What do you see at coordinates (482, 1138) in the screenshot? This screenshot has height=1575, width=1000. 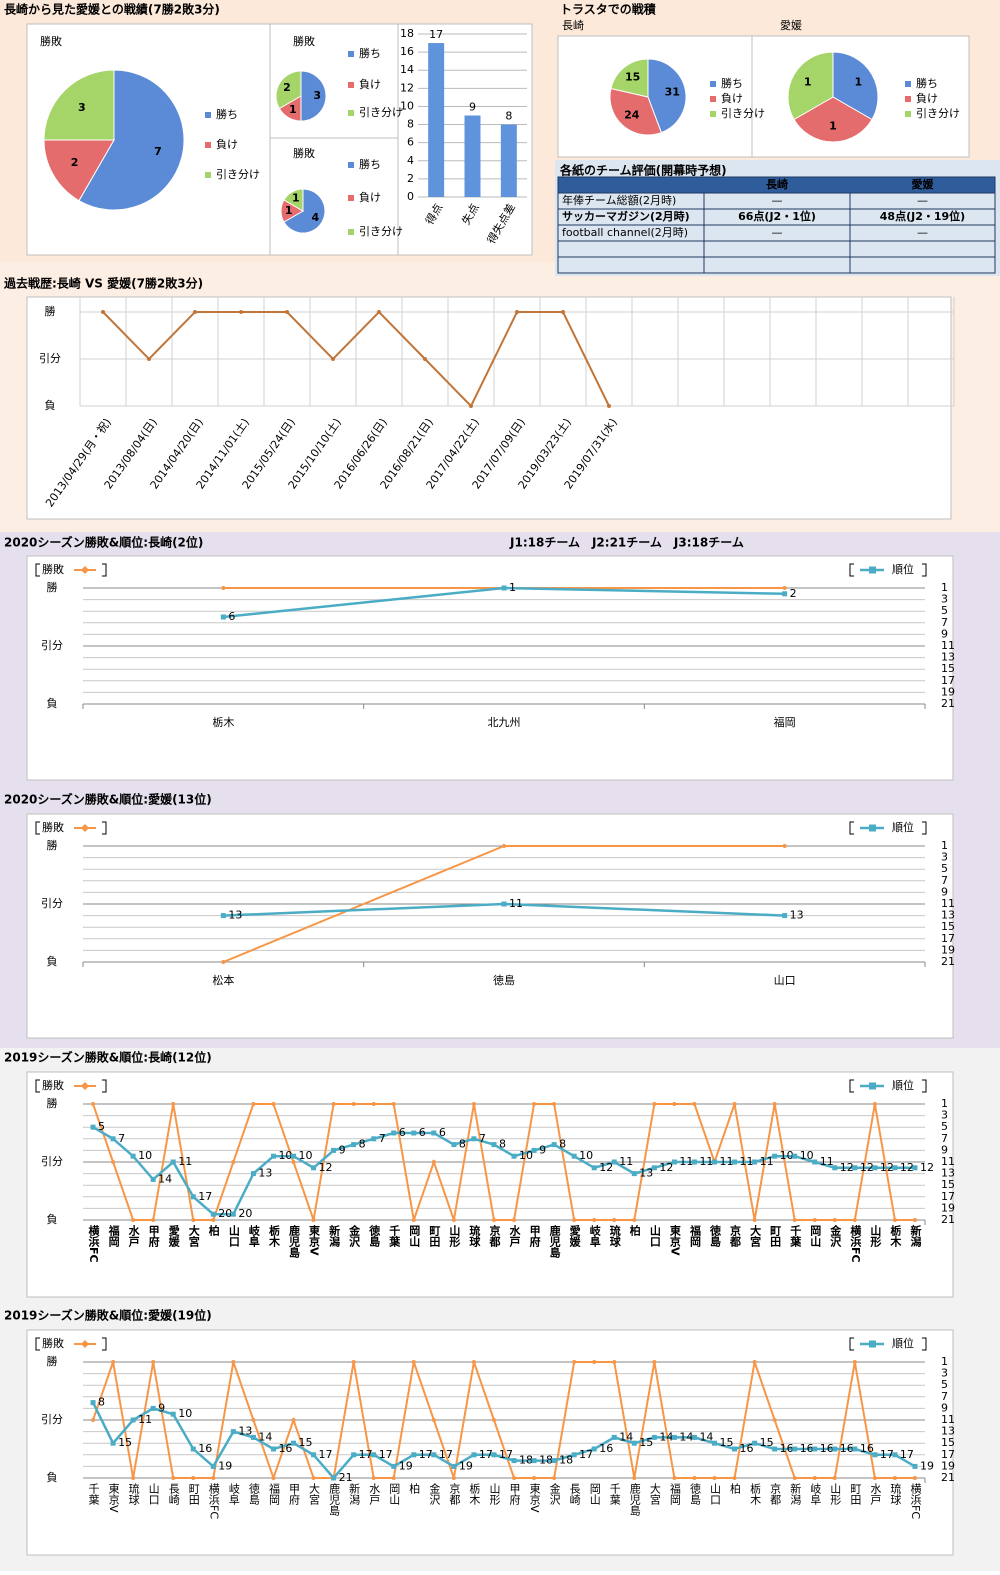 I see `data-label: 7` at bounding box center [482, 1138].